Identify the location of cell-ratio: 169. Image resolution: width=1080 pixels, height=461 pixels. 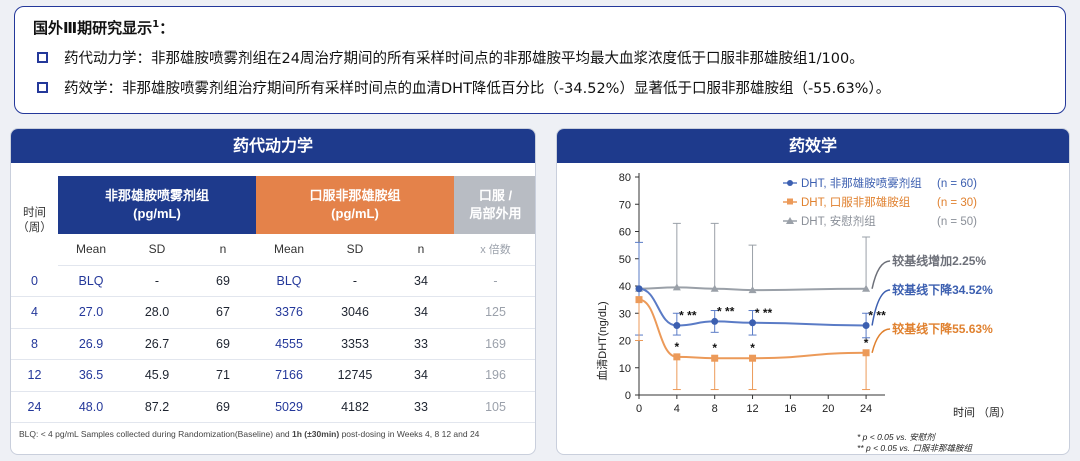
(494, 344).